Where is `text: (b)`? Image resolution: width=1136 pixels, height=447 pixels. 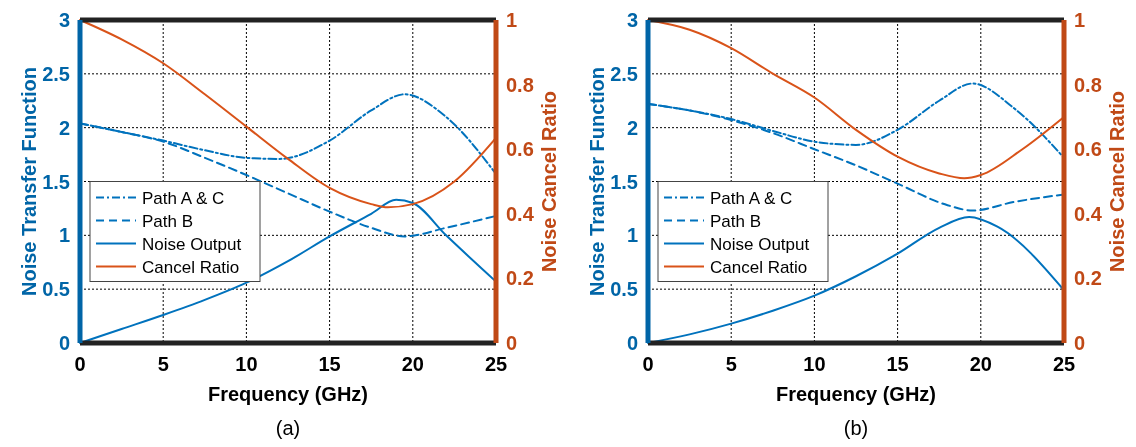
text: (b) is located at coordinates (856, 428).